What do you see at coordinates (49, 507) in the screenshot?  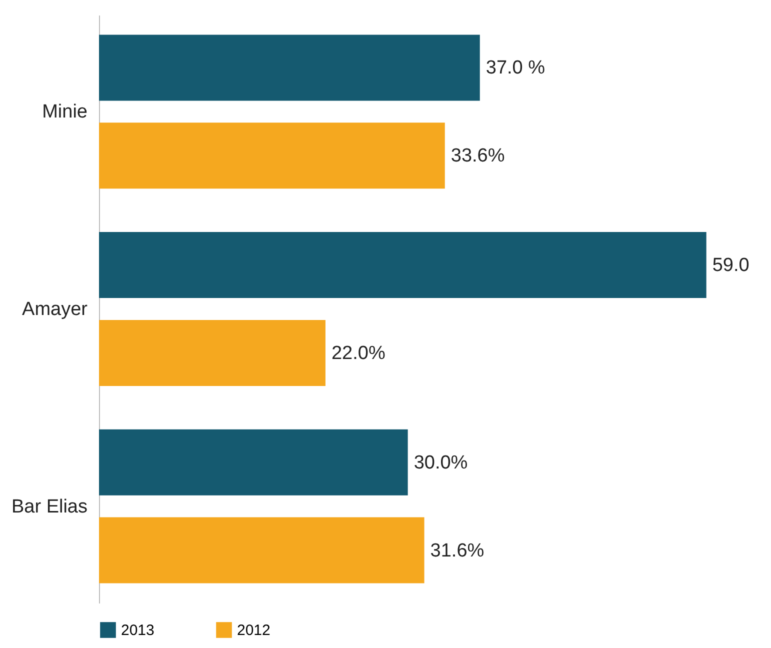 I see `y-tick-label: Bar Elias` at bounding box center [49, 507].